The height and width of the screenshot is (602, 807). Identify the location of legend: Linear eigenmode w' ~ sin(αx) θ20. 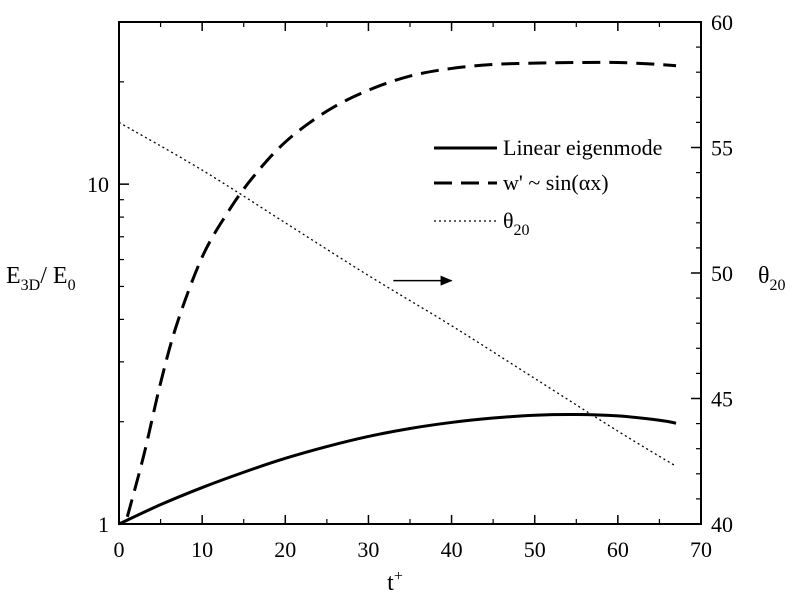
(548, 187).